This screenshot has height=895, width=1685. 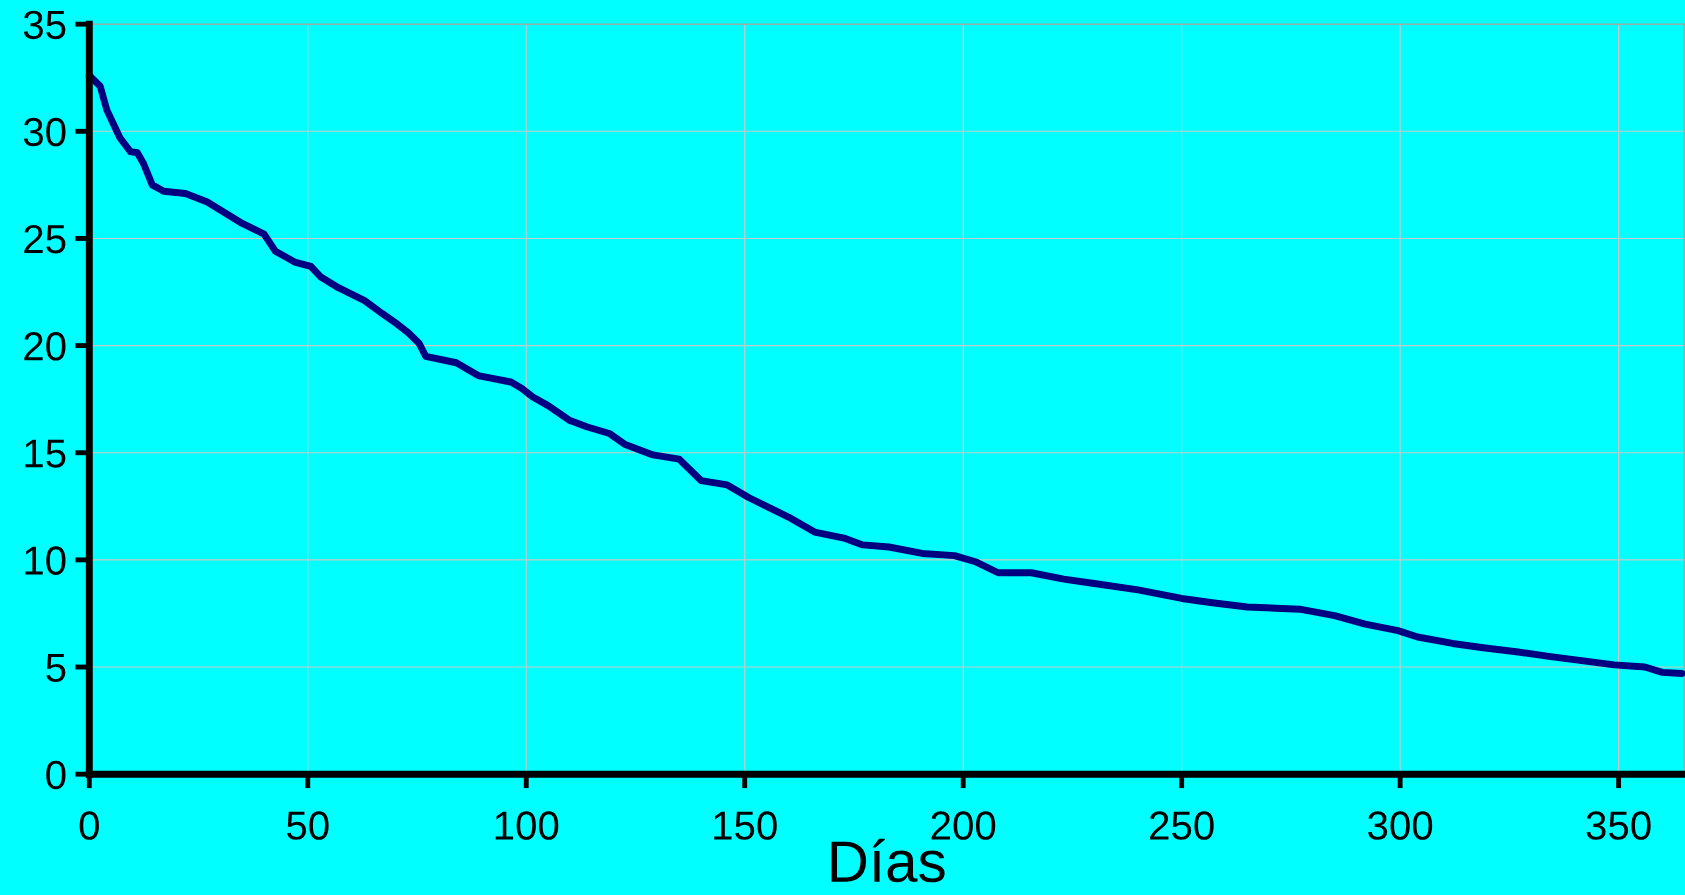 I want to click on x-tick-label: 150, so click(x=745, y=825).